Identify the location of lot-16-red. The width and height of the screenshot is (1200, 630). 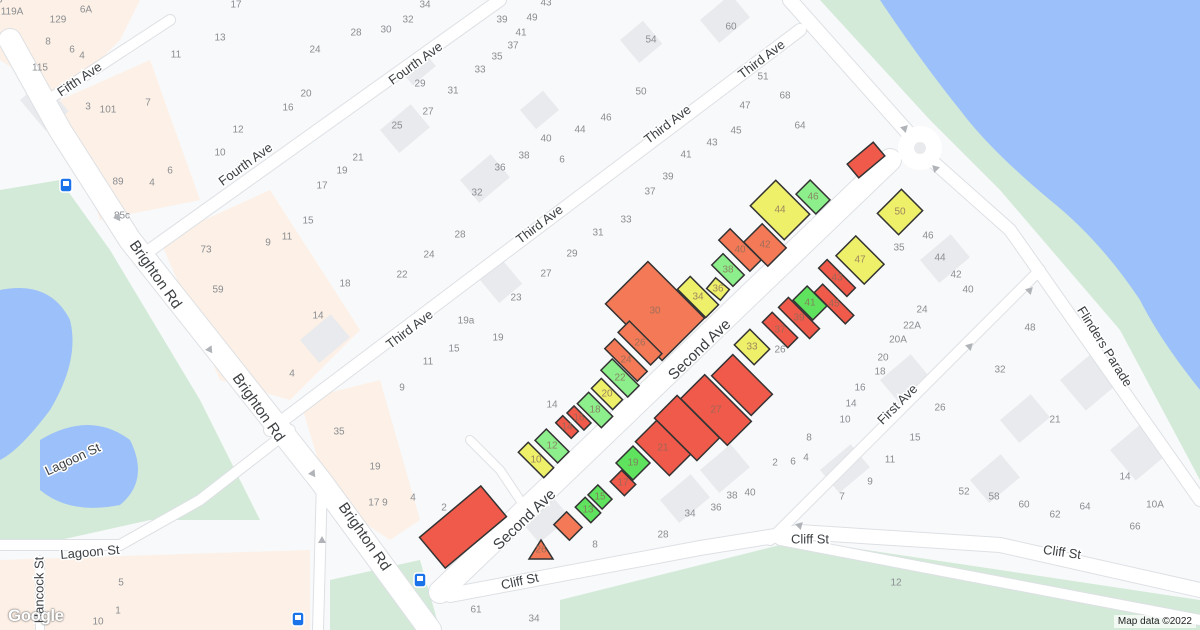
(579, 418).